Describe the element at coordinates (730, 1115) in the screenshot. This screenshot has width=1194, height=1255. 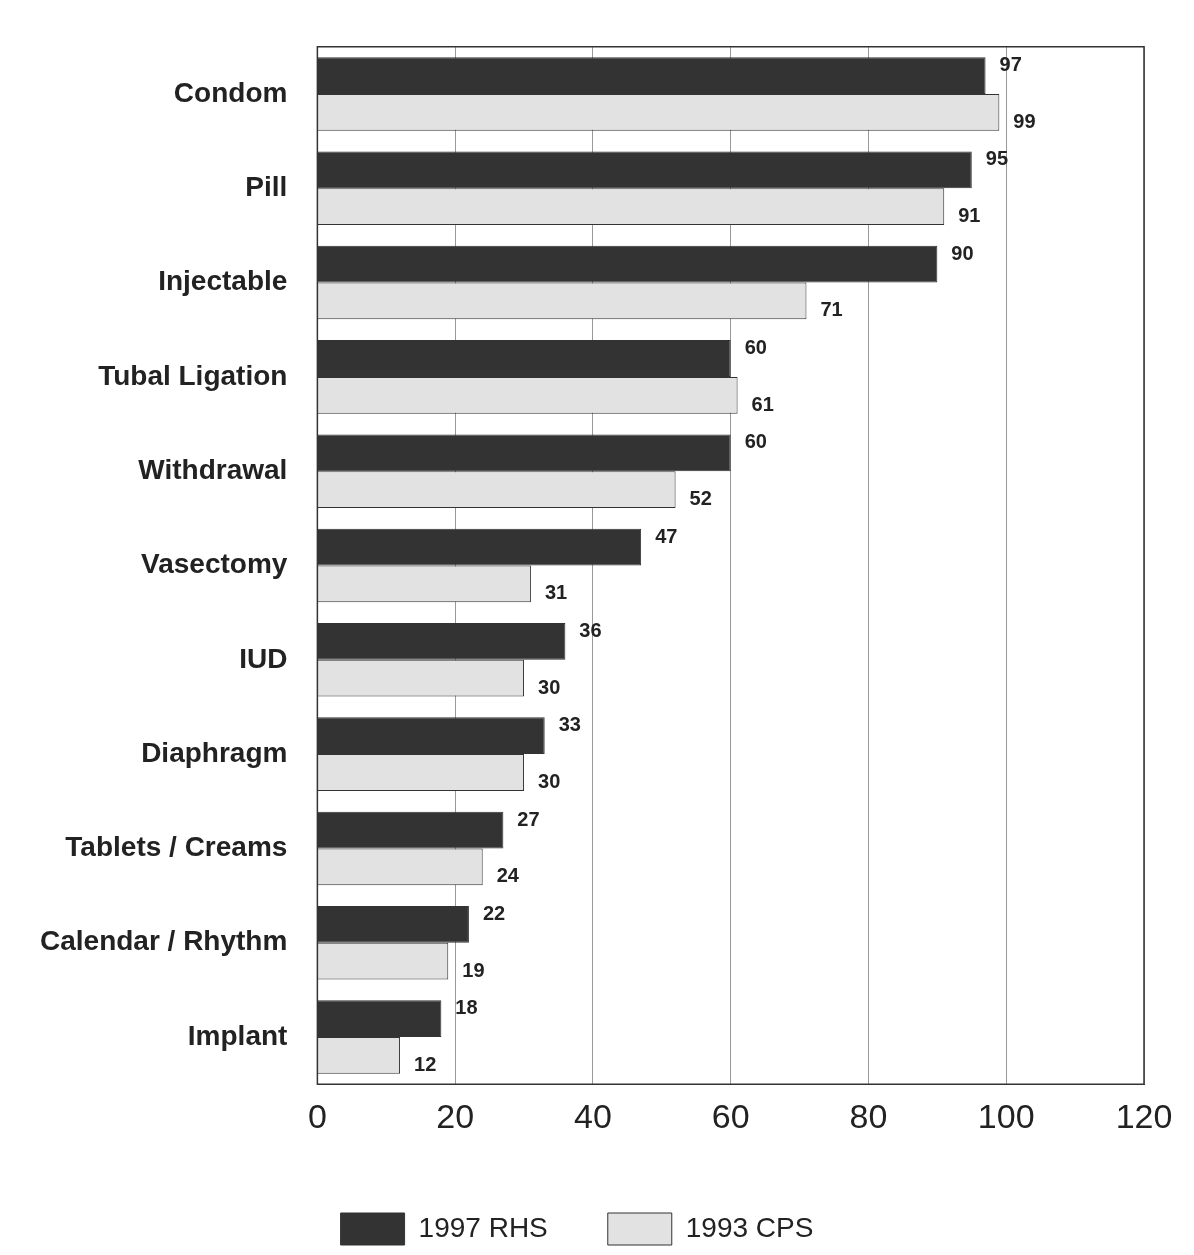
I see `x-tick-label: 60` at that location.